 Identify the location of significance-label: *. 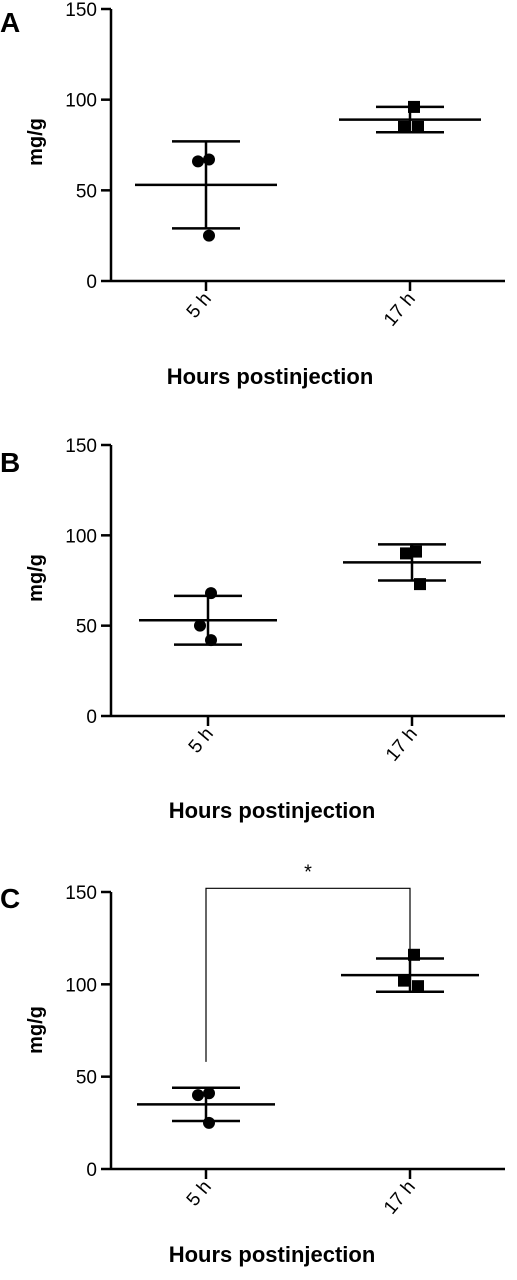
(308, 872).